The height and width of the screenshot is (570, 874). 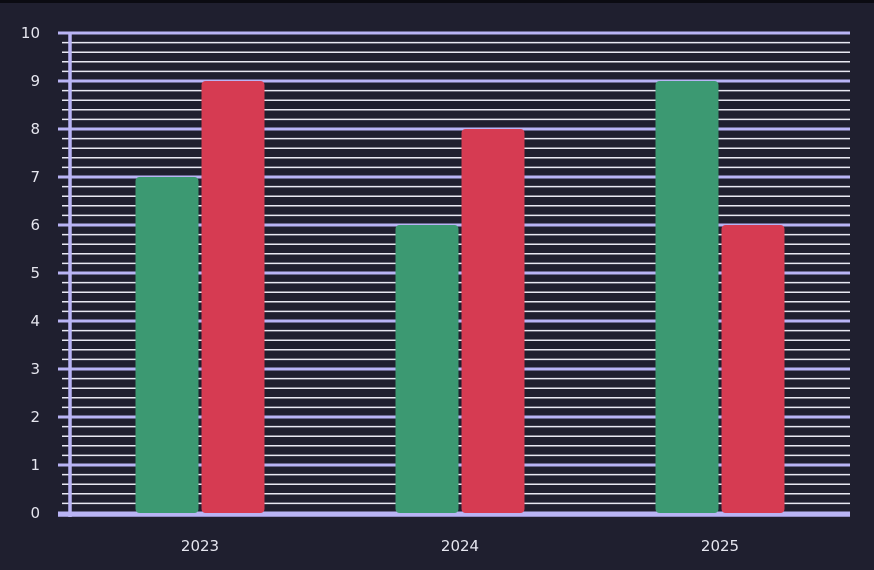 I want to click on x-tick-labels: 2023 2024 2025, so click(x=460, y=546).